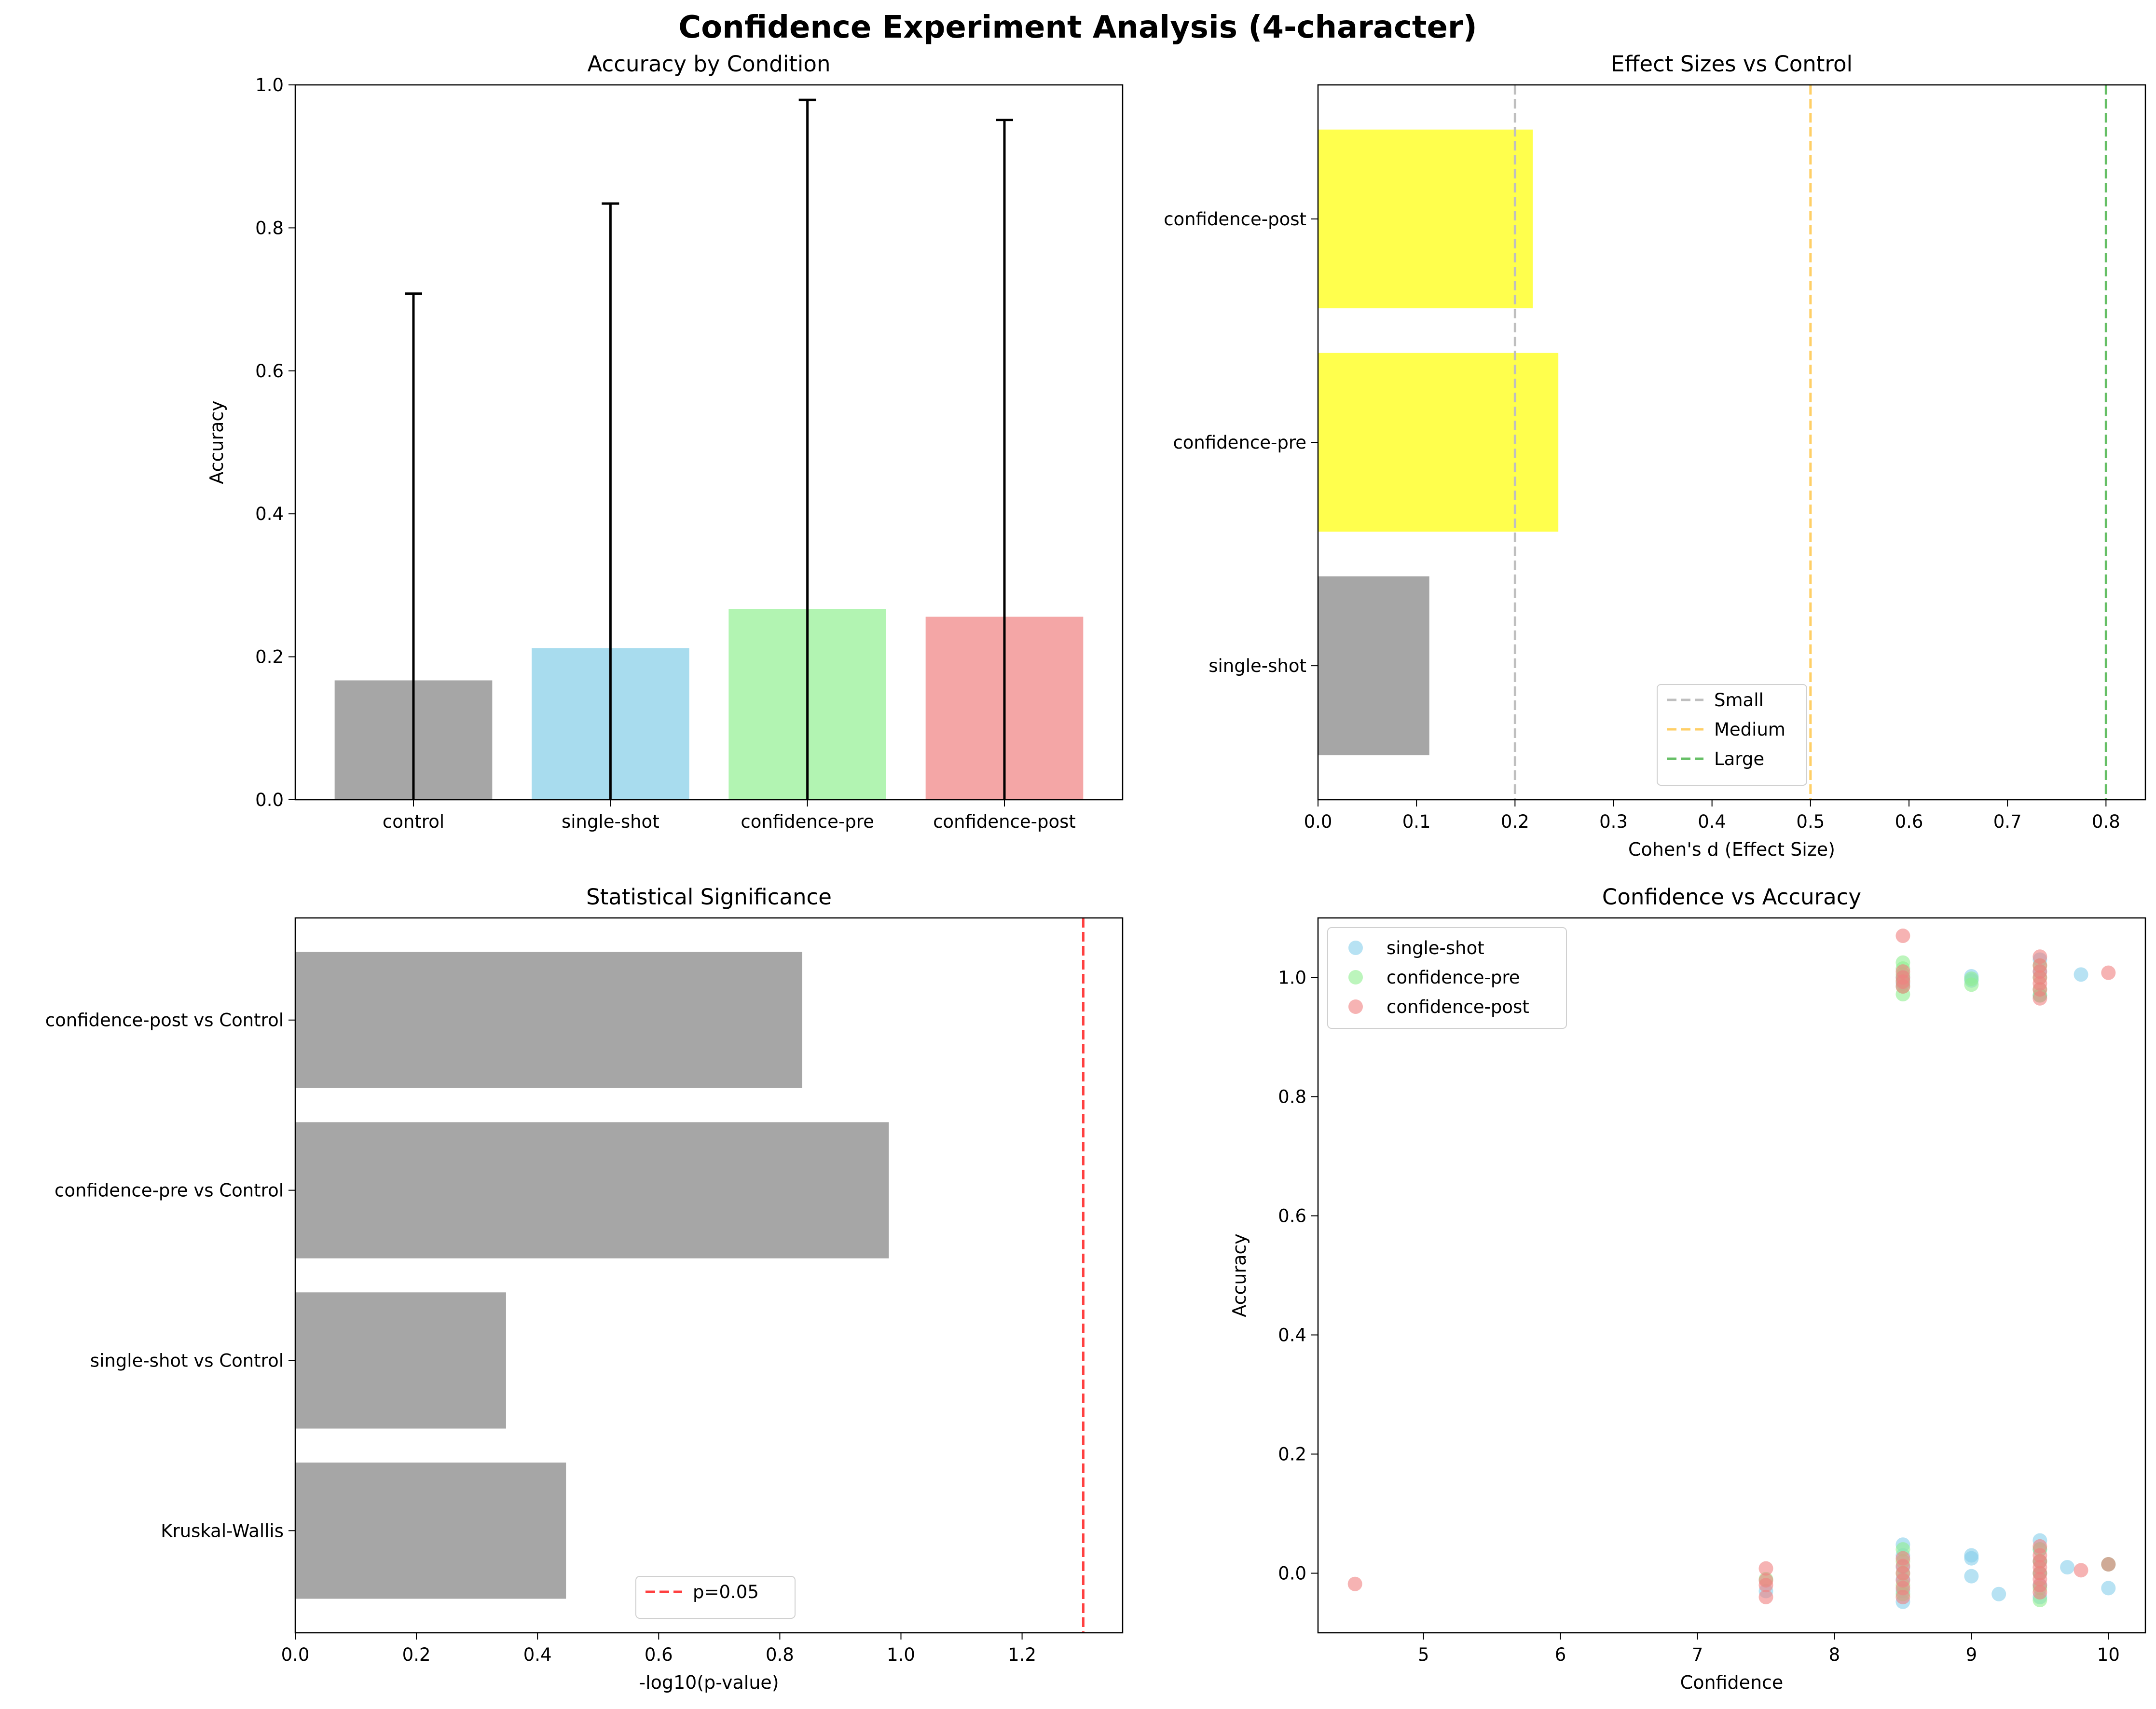 The image size is (2156, 1709). I want to click on x-tick-label: 0.7, so click(2007, 821).